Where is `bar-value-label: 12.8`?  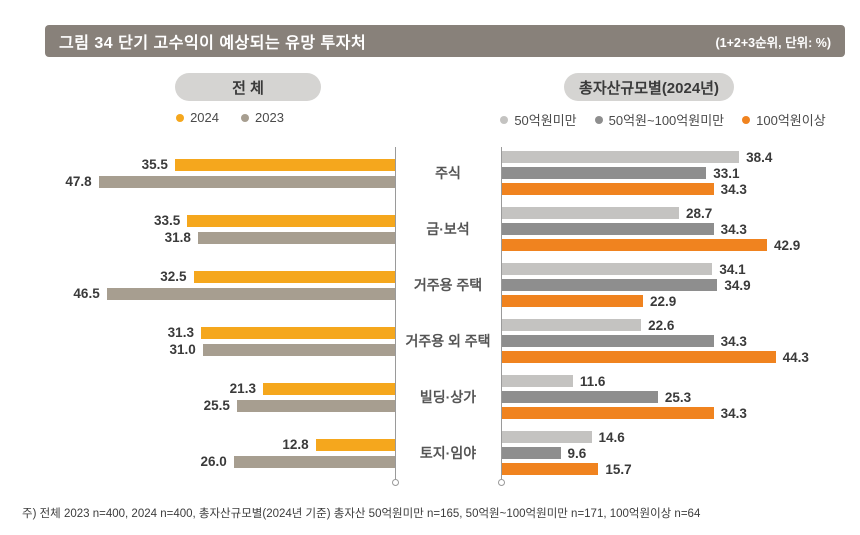
bar-value-label: 12.8 is located at coordinates (295, 444).